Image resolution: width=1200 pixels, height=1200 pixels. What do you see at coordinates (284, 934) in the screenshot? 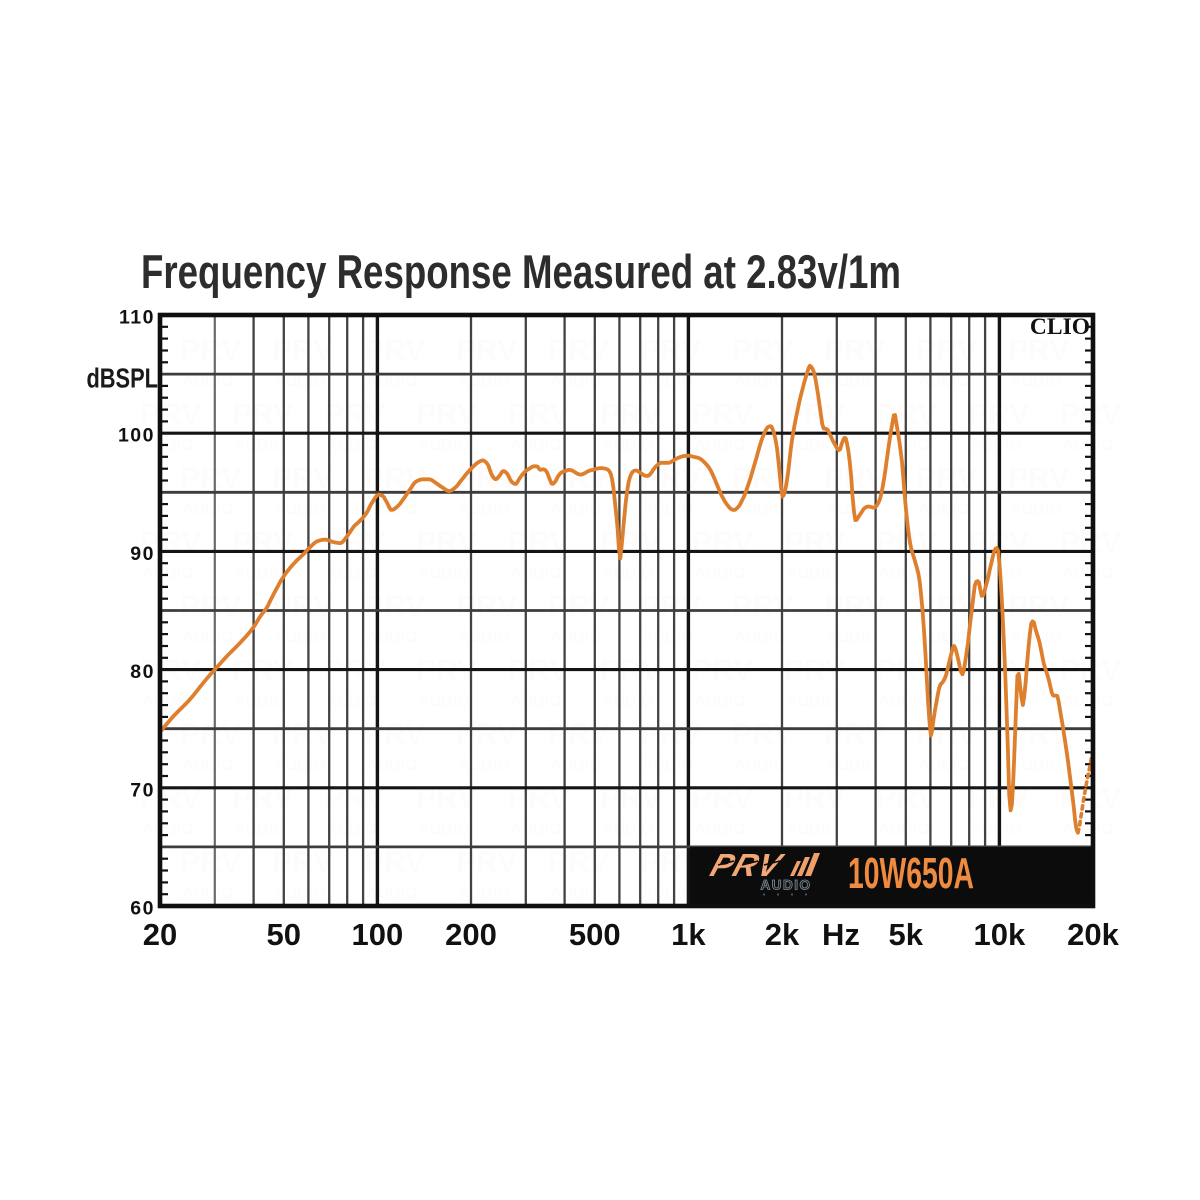
I see `svg-text: 50` at bounding box center [284, 934].